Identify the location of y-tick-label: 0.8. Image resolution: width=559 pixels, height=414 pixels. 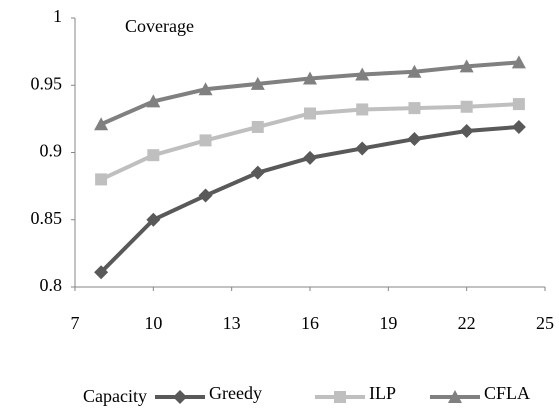
(51, 285).